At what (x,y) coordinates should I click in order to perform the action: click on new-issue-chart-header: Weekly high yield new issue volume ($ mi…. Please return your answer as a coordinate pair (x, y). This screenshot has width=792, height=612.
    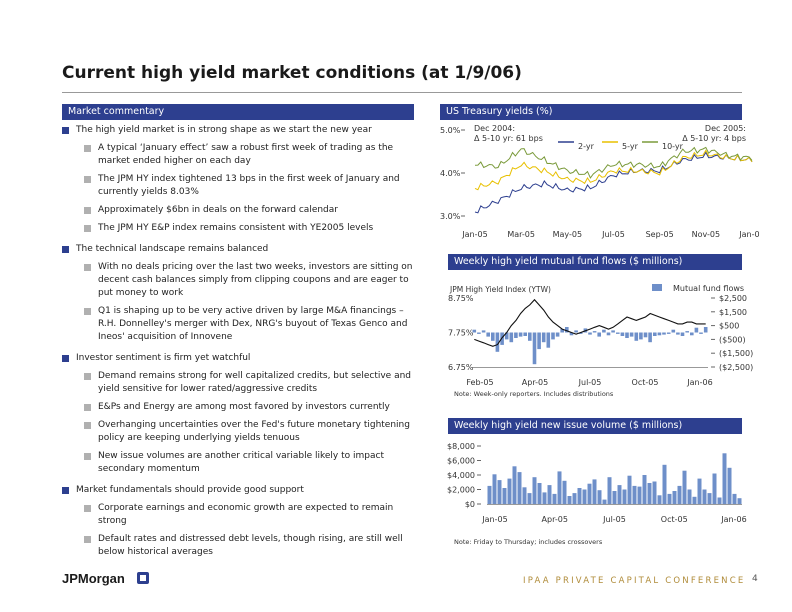
    Looking at the image, I should click on (595, 426).